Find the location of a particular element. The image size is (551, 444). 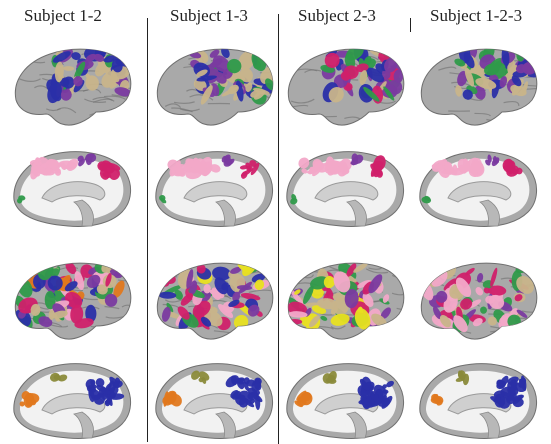

brain-render-row2-col4 is located at coordinates (478, 189).